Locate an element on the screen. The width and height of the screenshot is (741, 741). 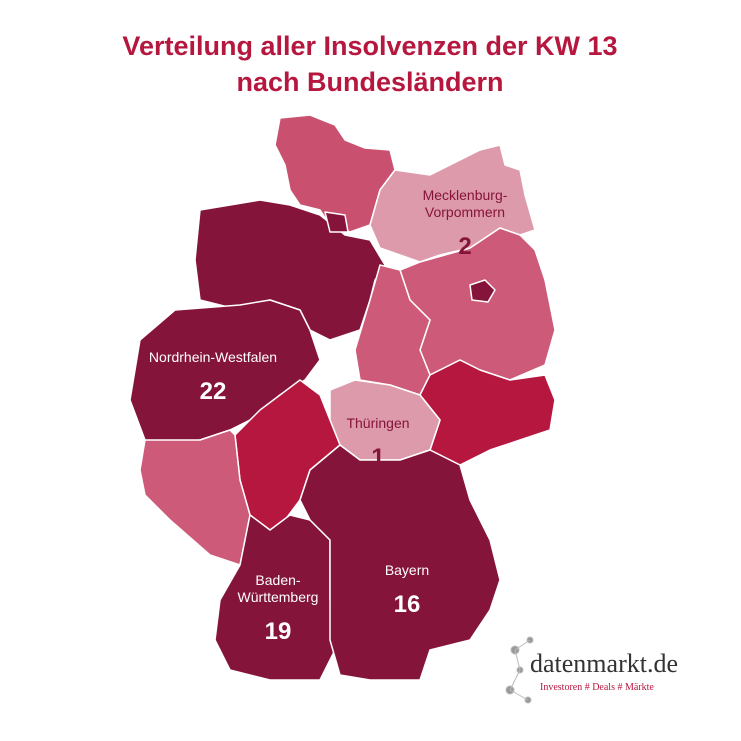
region-name: Baden- is located at coordinates (277, 580).